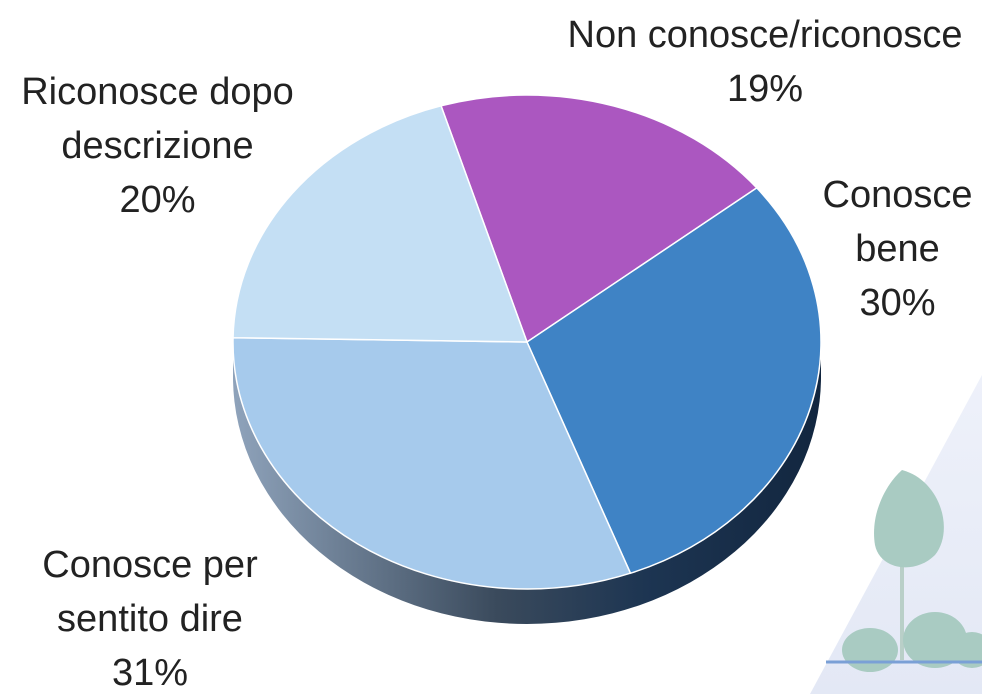 This screenshot has width=982, height=700. Describe the element at coordinates (157, 119) in the screenshot. I see `category-label: Riconosce dopo descrizione` at that location.